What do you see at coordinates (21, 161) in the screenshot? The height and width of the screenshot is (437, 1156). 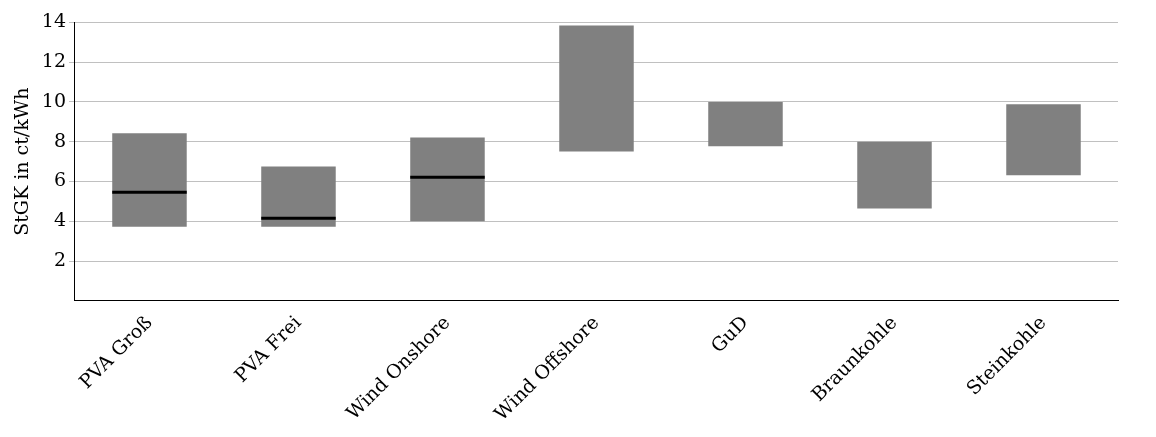 I see `y-axis-title: StGK in ct/kWh` at bounding box center [21, 161].